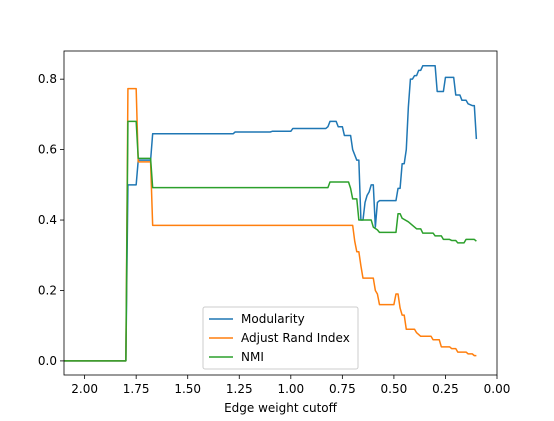  What do you see at coordinates (273, 319) in the screenshot?
I see `legend-label-modularity: Modularity` at bounding box center [273, 319].